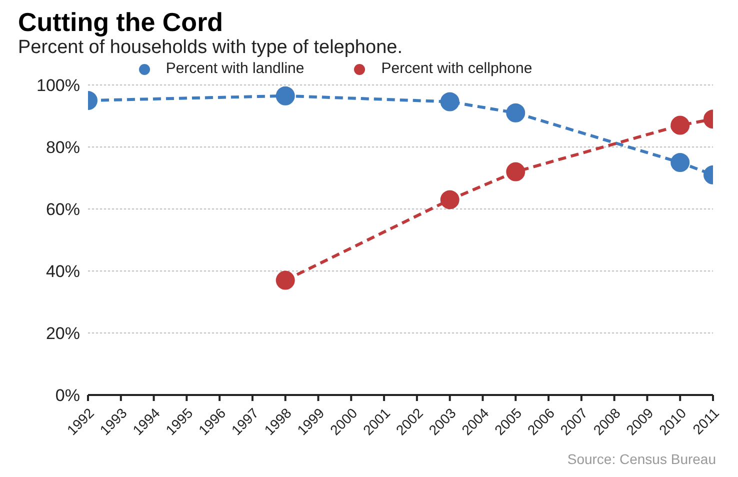 The height and width of the screenshot is (477, 738). What do you see at coordinates (63, 148) in the screenshot?
I see `y-tick-label: 80%` at bounding box center [63, 148].